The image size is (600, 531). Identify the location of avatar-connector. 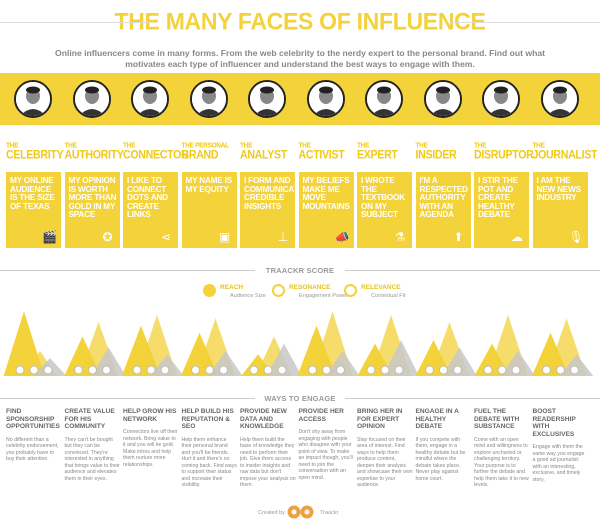
(150, 99).